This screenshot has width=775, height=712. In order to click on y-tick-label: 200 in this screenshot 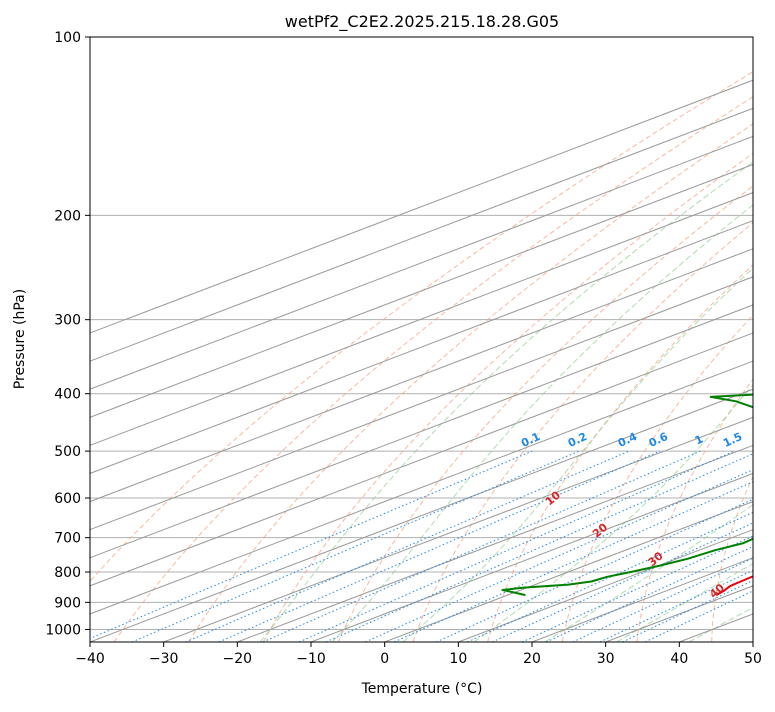, I will do `click(67, 216)`.